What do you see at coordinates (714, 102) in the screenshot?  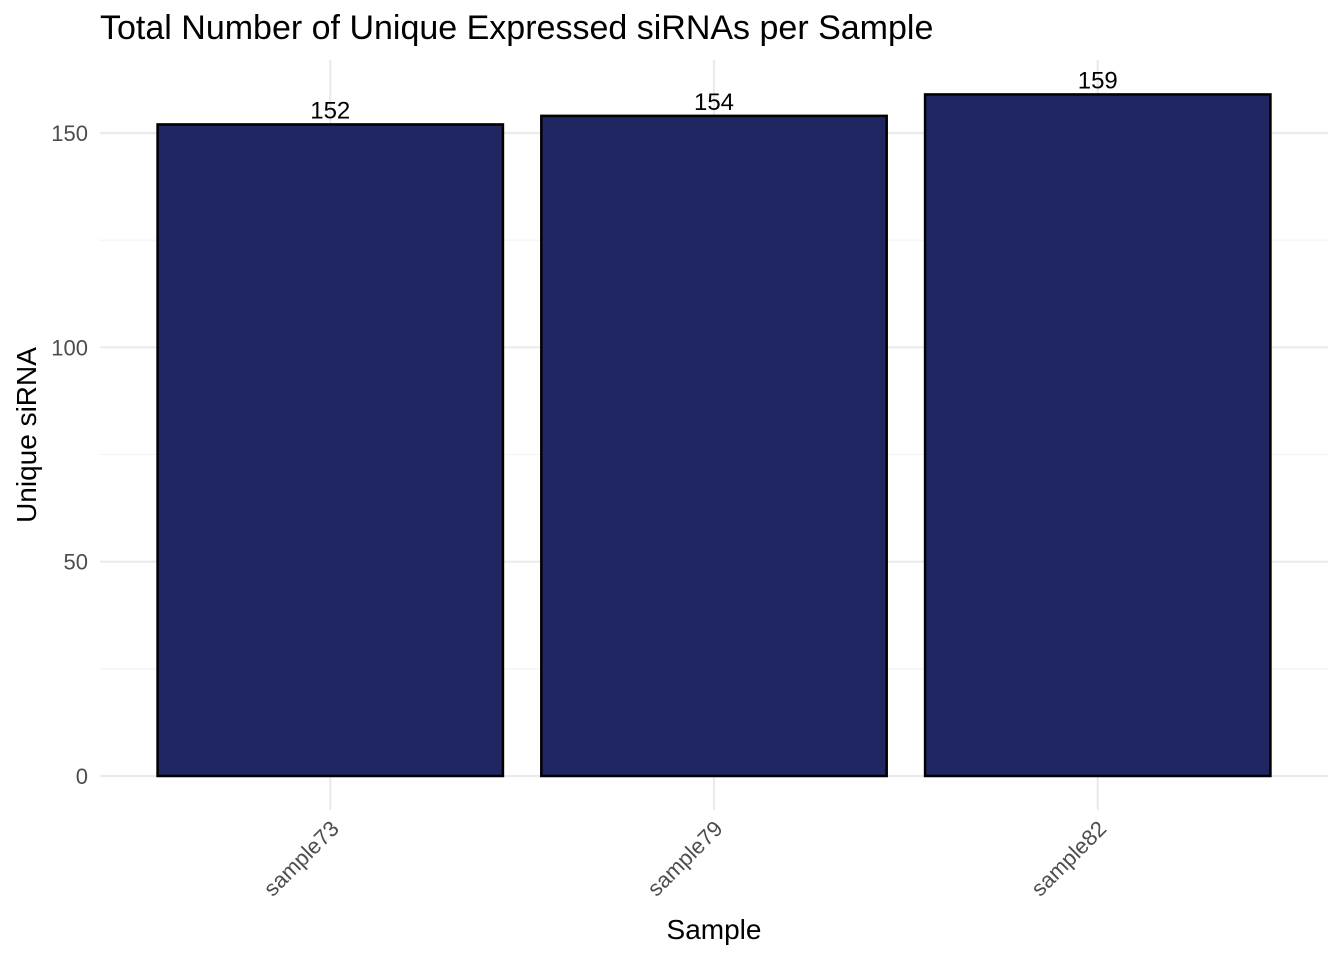 I see `data-label-sample79: 154` at bounding box center [714, 102].